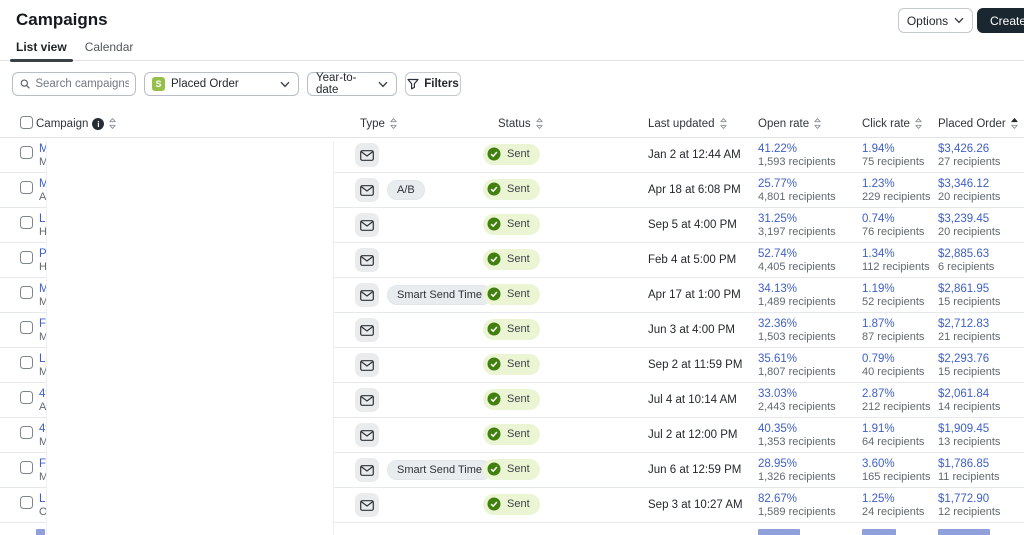  I want to click on click-rate-recipients: 76 recipients, so click(893, 231).